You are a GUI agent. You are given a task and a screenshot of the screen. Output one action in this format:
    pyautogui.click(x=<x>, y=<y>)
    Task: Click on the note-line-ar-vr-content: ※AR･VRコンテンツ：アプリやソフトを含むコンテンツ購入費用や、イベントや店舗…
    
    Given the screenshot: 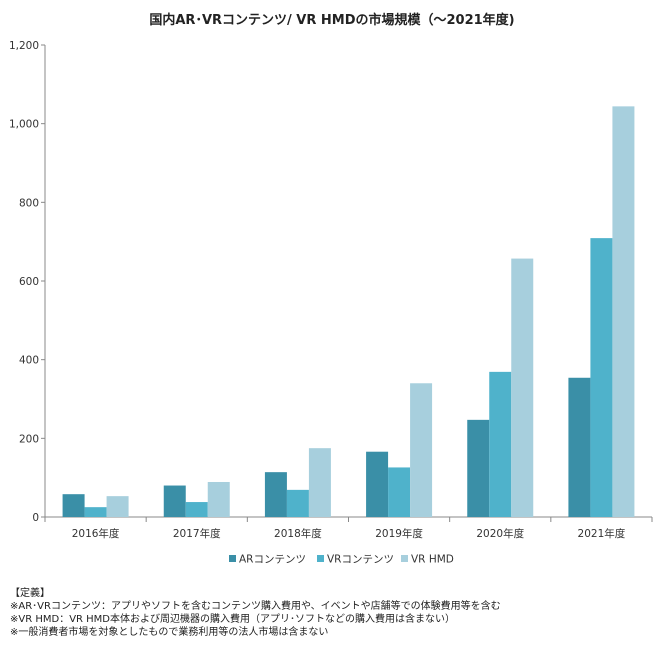 What is the action you would take?
    pyautogui.click(x=255, y=606)
    